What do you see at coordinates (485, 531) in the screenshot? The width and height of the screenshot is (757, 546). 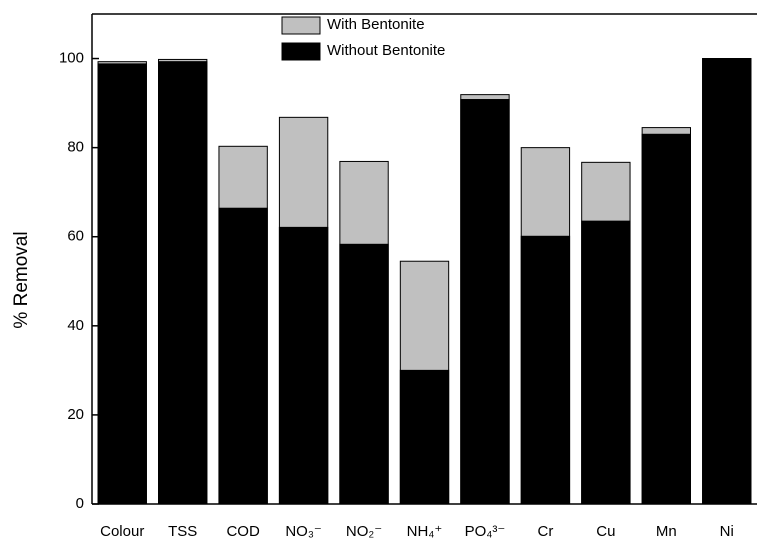 I see `x-tick-label: PO₄³⁻` at bounding box center [485, 531].